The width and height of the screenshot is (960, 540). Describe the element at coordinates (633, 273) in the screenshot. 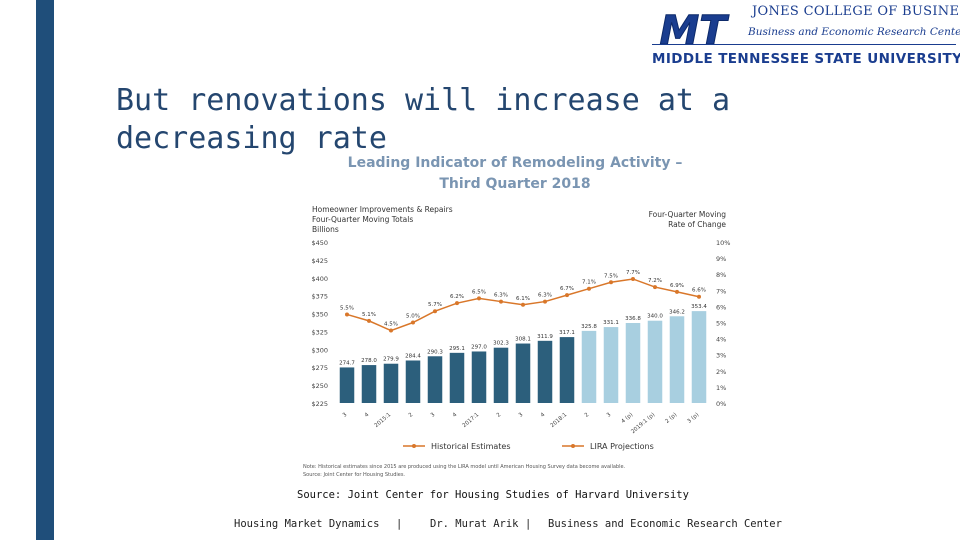

I see `rate-label: 7.7%` at that location.